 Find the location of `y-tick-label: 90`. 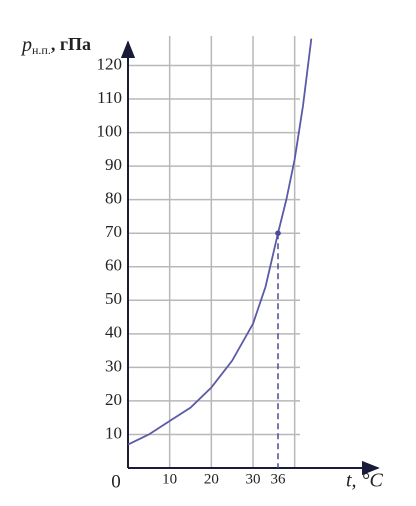

y-tick-label: 90 is located at coordinates (113, 164).